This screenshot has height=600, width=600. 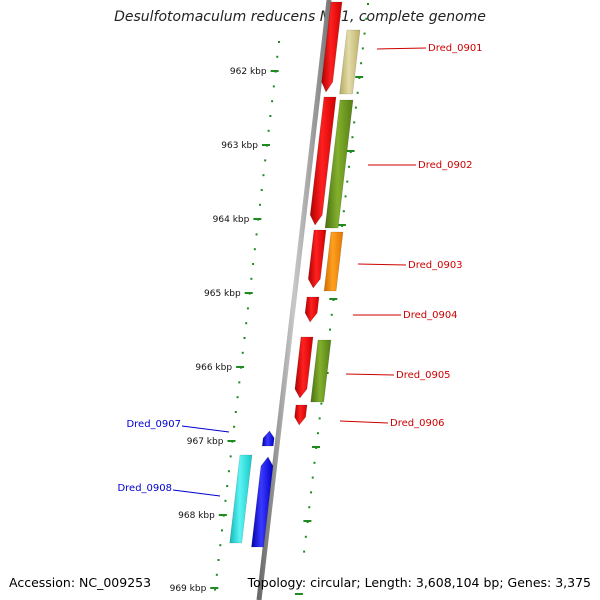 What do you see at coordinates (205, 442) in the screenshot?
I see `kbp-label: 967 kbp` at bounding box center [205, 442].